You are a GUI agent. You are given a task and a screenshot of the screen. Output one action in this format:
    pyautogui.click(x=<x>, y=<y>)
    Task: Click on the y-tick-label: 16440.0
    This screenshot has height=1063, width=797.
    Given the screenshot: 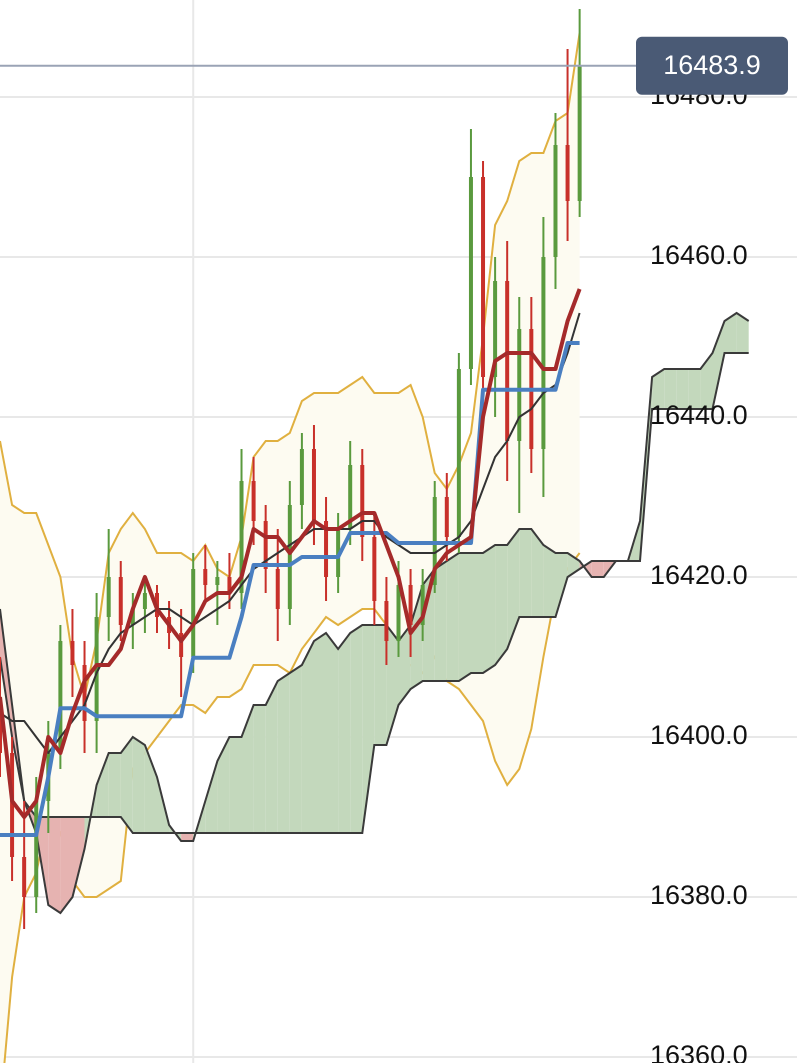 What is the action you would take?
    pyautogui.click(x=699, y=415)
    